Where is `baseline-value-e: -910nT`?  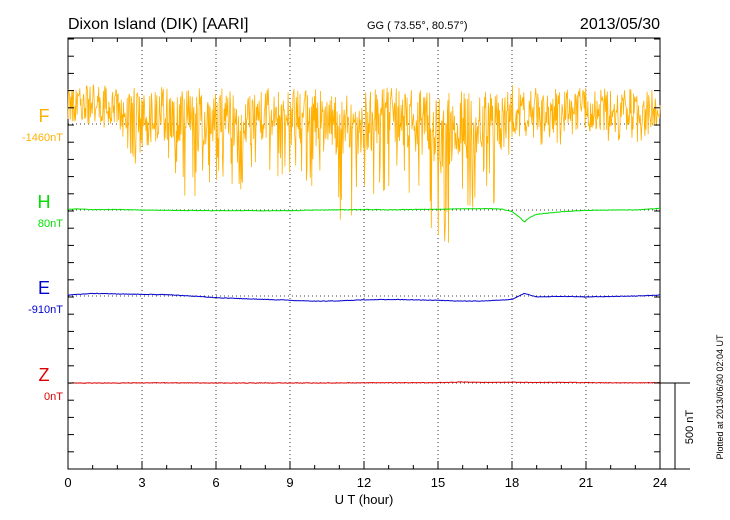
baseline-value-e: -910nT is located at coordinates (45, 310).